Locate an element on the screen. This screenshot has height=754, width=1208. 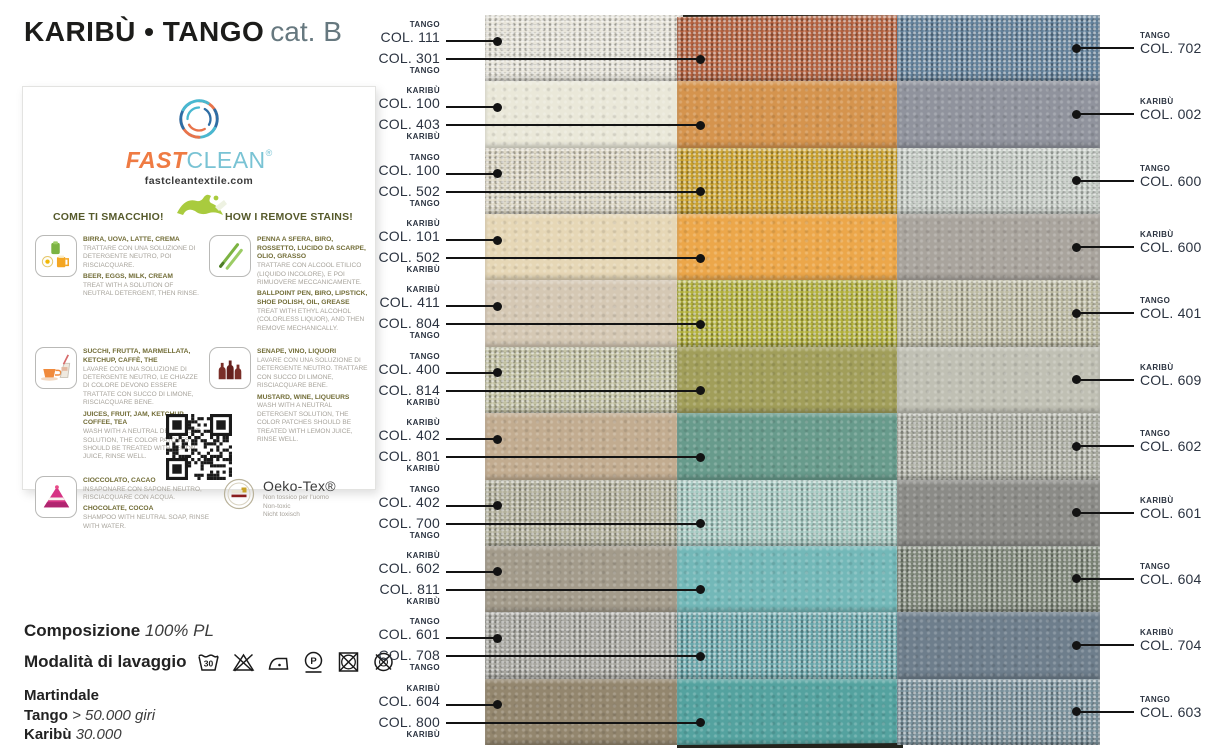
dry-clean-P-icon: P is located at coordinates (314, 662).